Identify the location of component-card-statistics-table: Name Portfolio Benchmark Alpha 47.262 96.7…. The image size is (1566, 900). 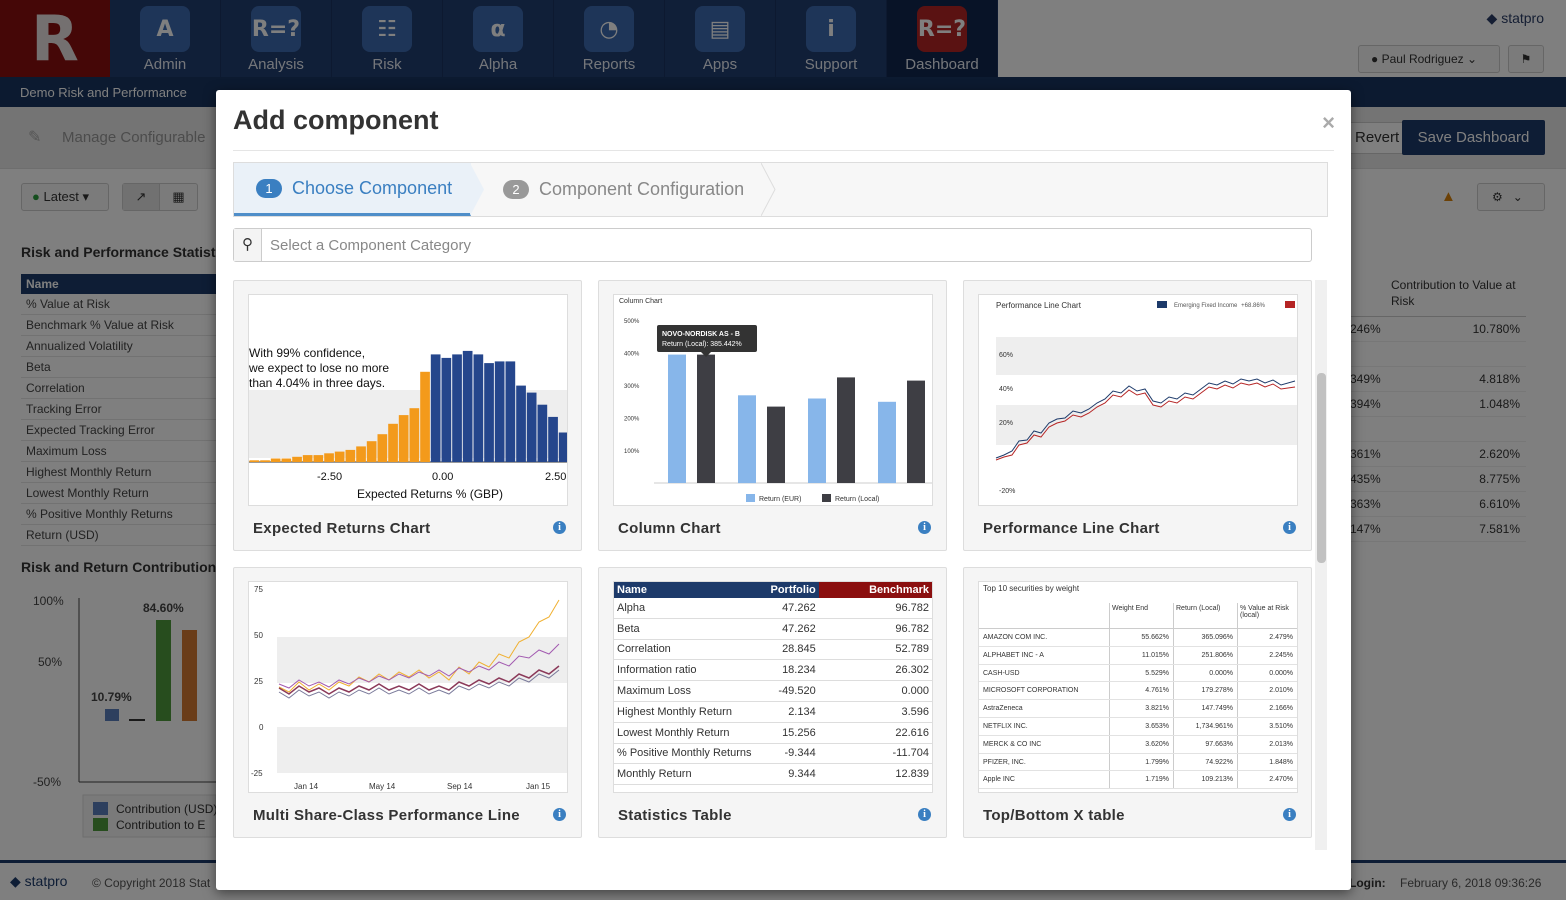
(772, 702).